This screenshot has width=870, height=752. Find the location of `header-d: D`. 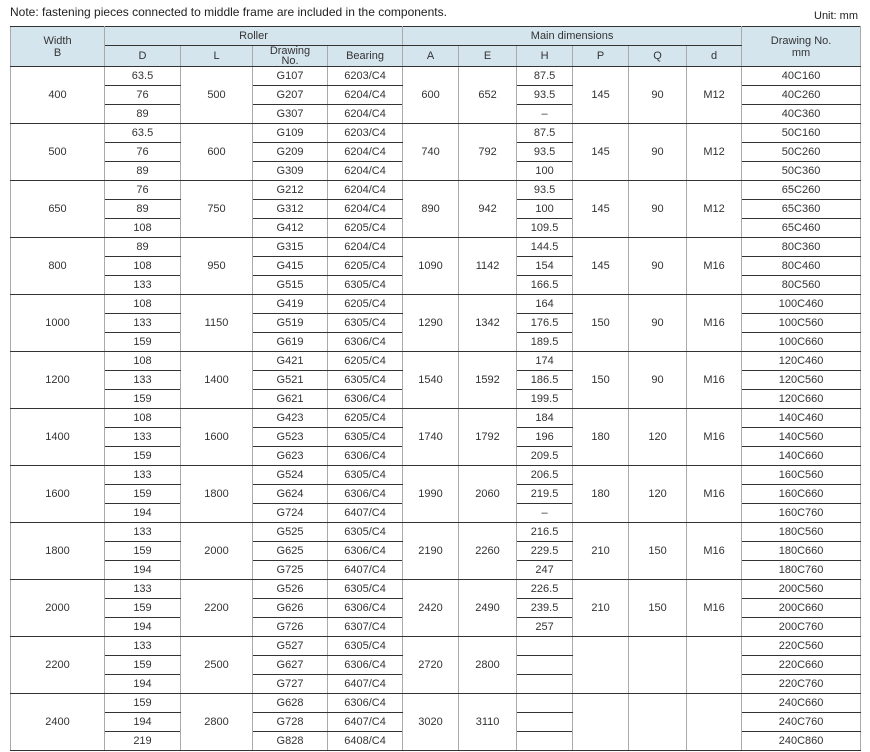

header-d: D is located at coordinates (142, 56).